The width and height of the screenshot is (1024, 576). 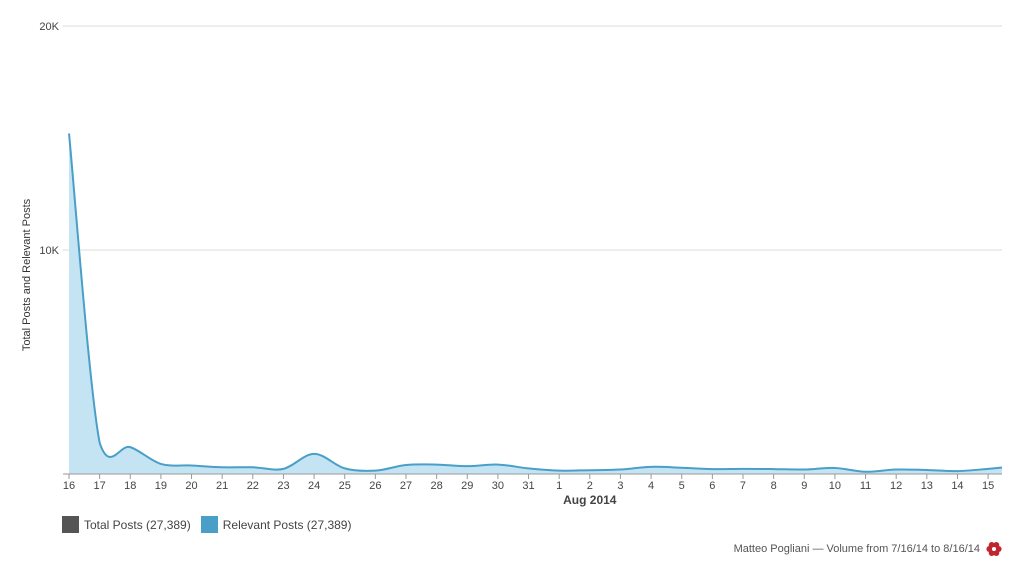 I want to click on x-tick-label: 9, so click(x=804, y=486).